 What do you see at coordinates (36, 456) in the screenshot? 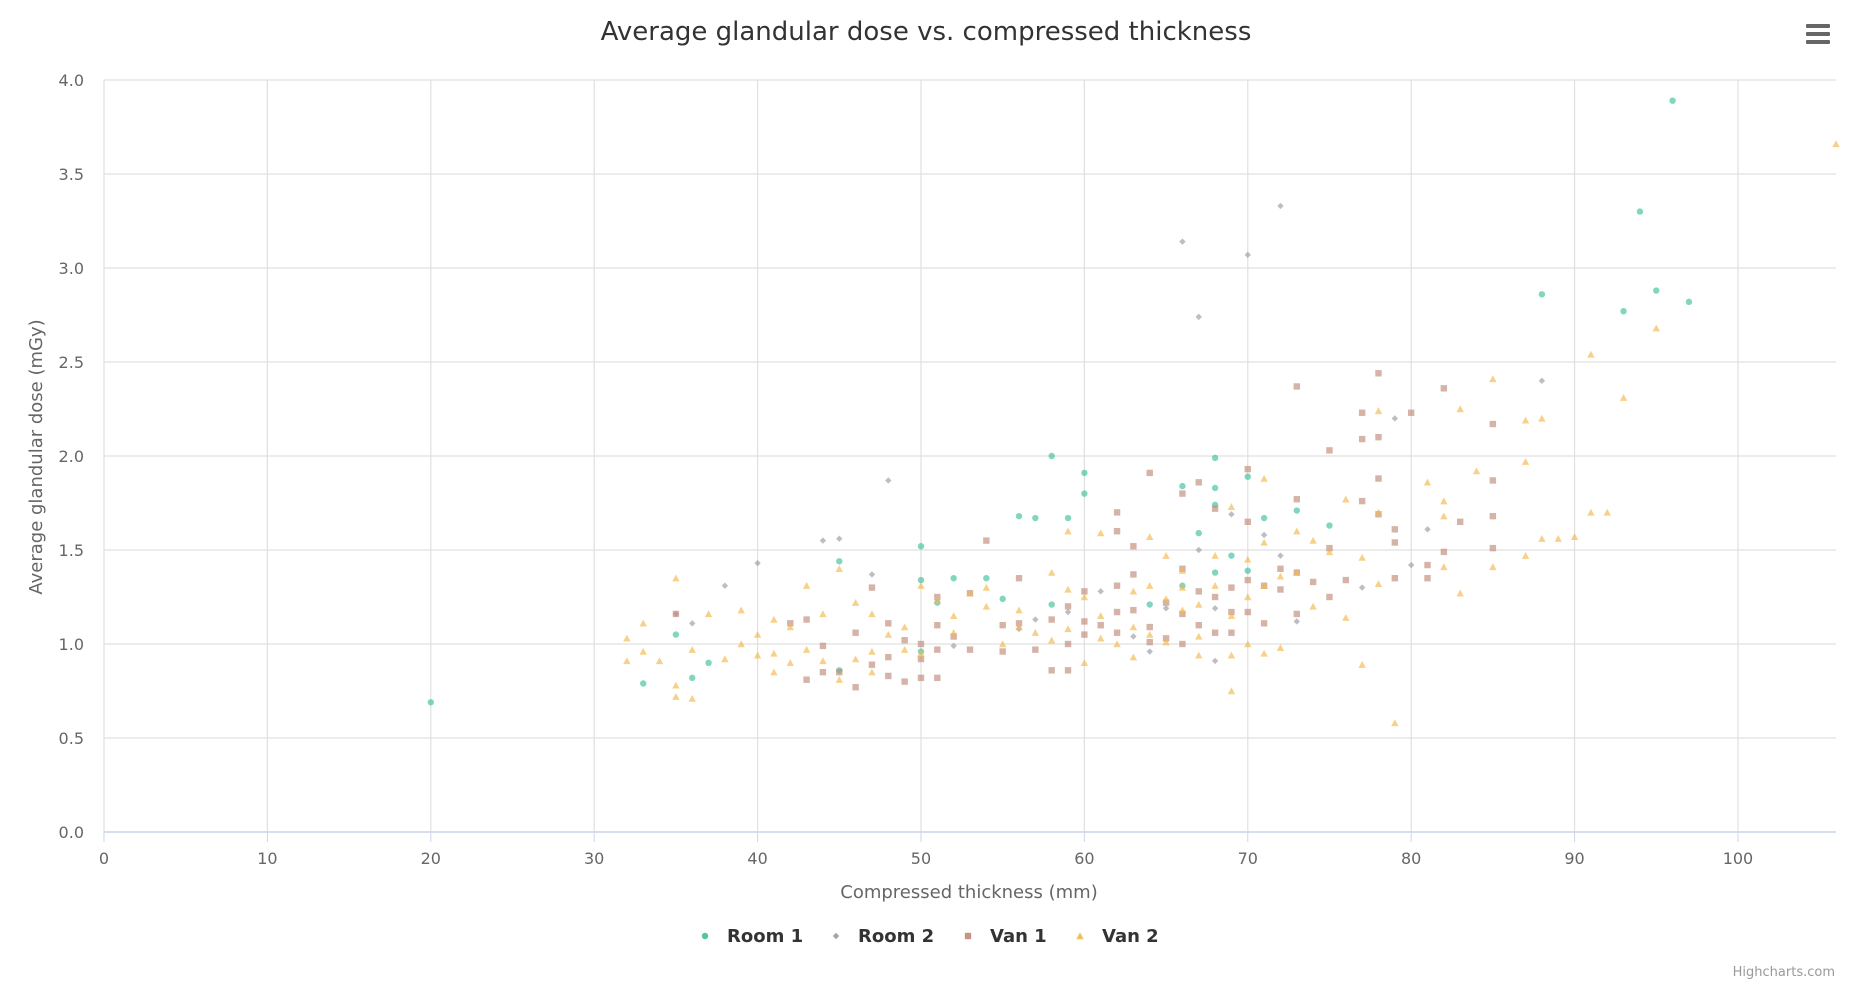
I see `y-axis-title: Average glandular dose (mGy)` at bounding box center [36, 456].